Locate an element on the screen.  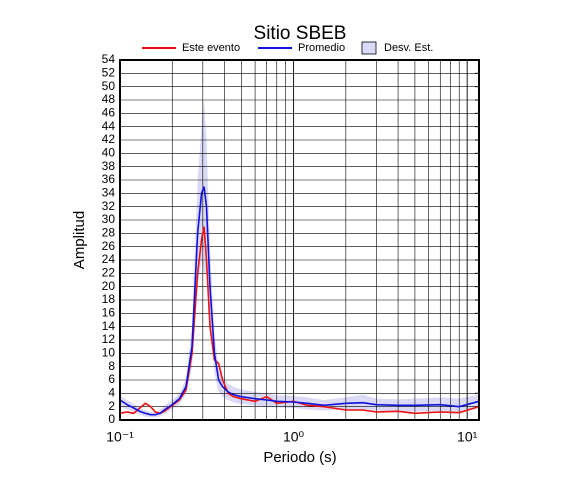
x-tick-label: 10⁰ is located at coordinates (294, 437).